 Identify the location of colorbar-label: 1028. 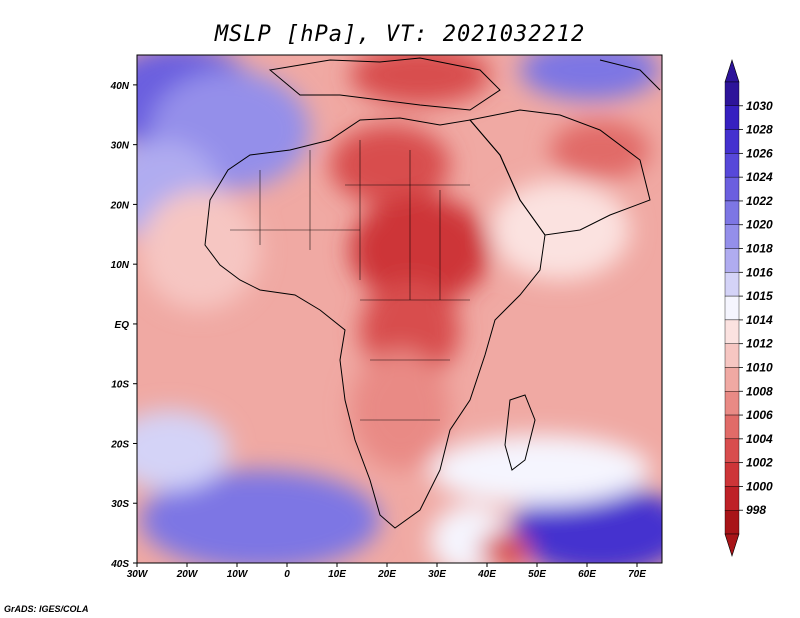
(759, 130).